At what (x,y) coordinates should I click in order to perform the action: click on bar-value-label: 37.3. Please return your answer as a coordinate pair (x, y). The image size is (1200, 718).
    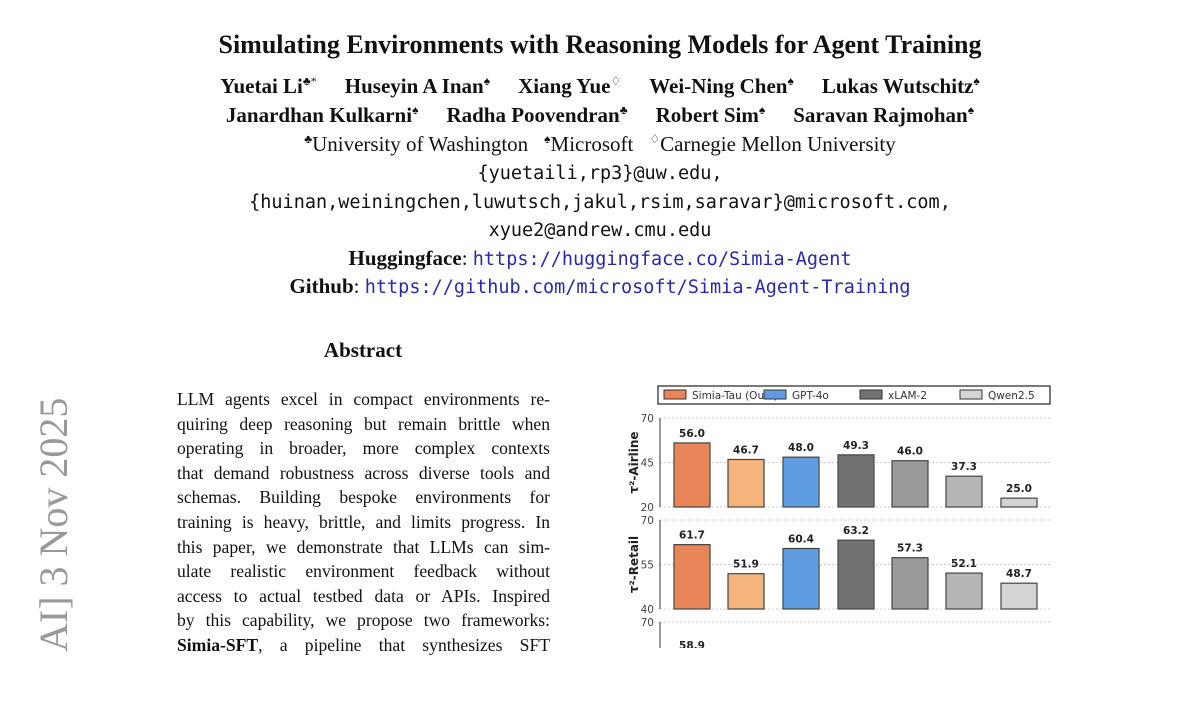
    Looking at the image, I should click on (964, 467).